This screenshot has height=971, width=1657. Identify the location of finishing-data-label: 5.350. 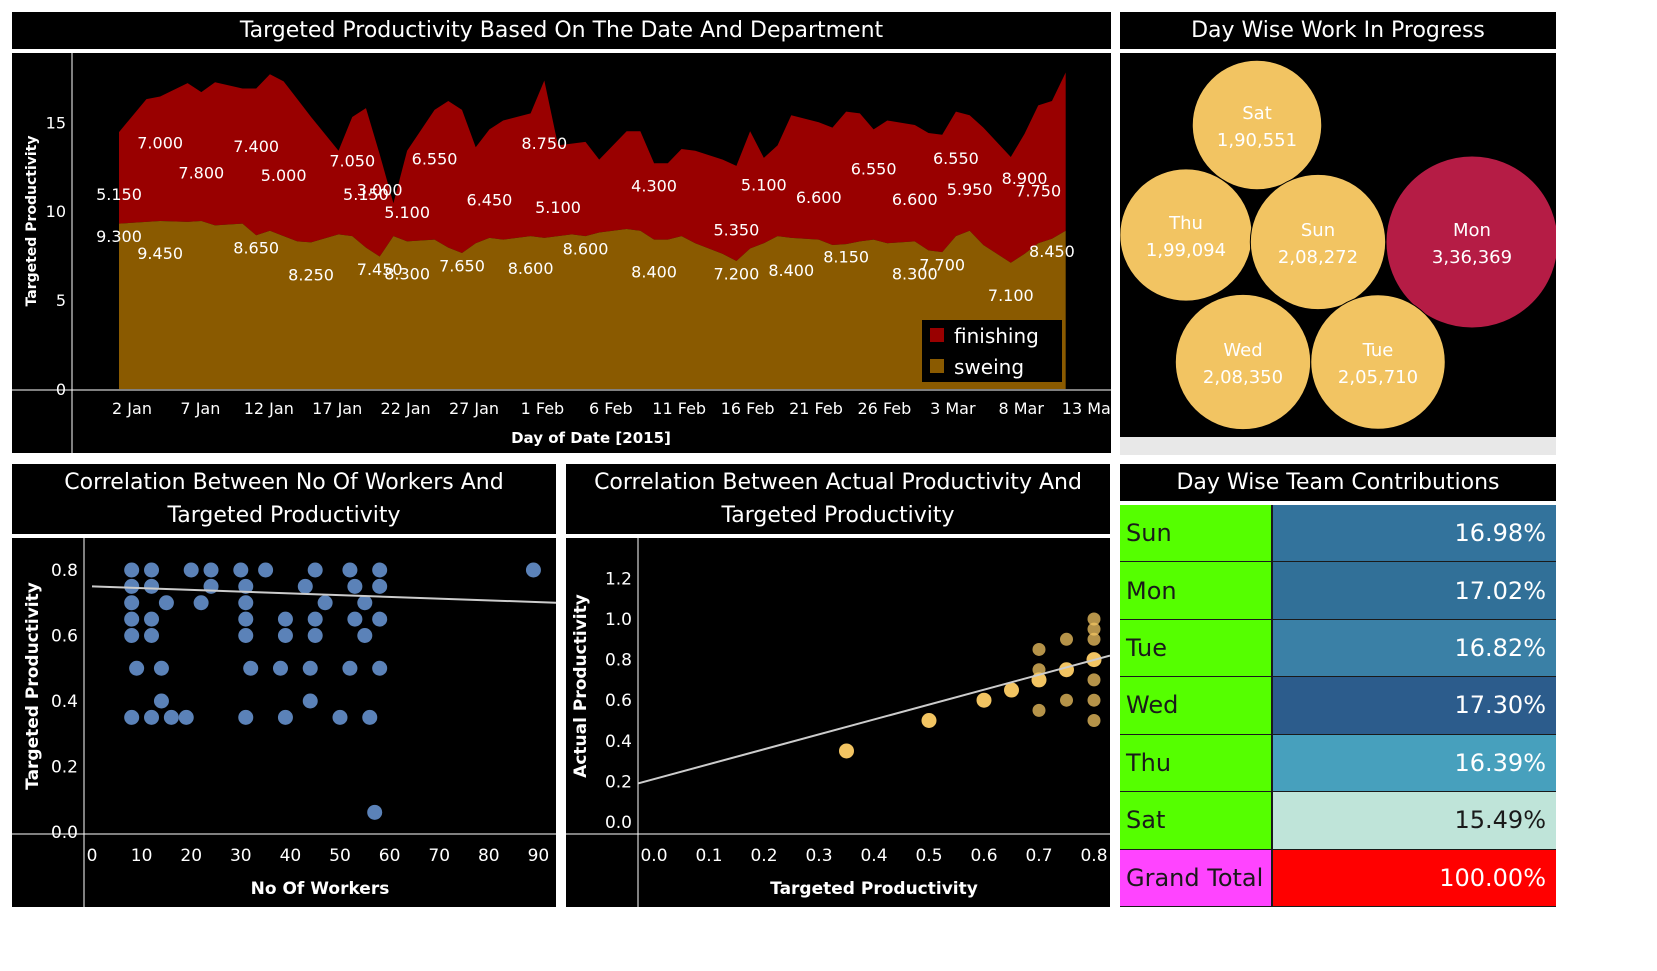
(736, 229).